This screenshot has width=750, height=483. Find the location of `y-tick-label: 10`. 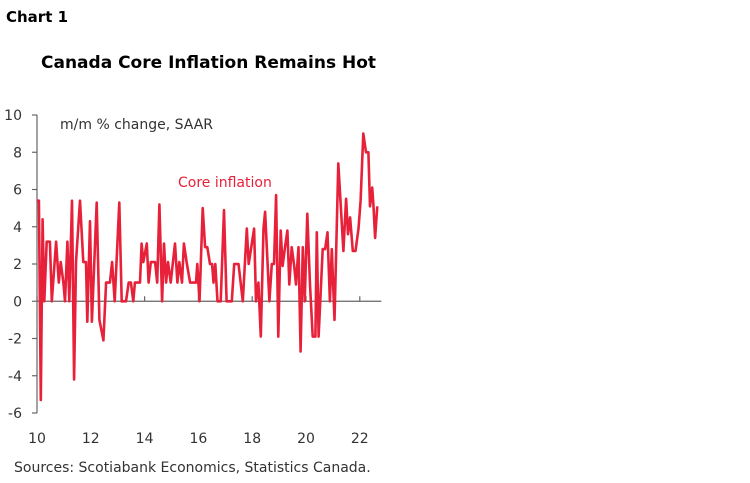

y-tick-label: 10 is located at coordinates (13, 116).